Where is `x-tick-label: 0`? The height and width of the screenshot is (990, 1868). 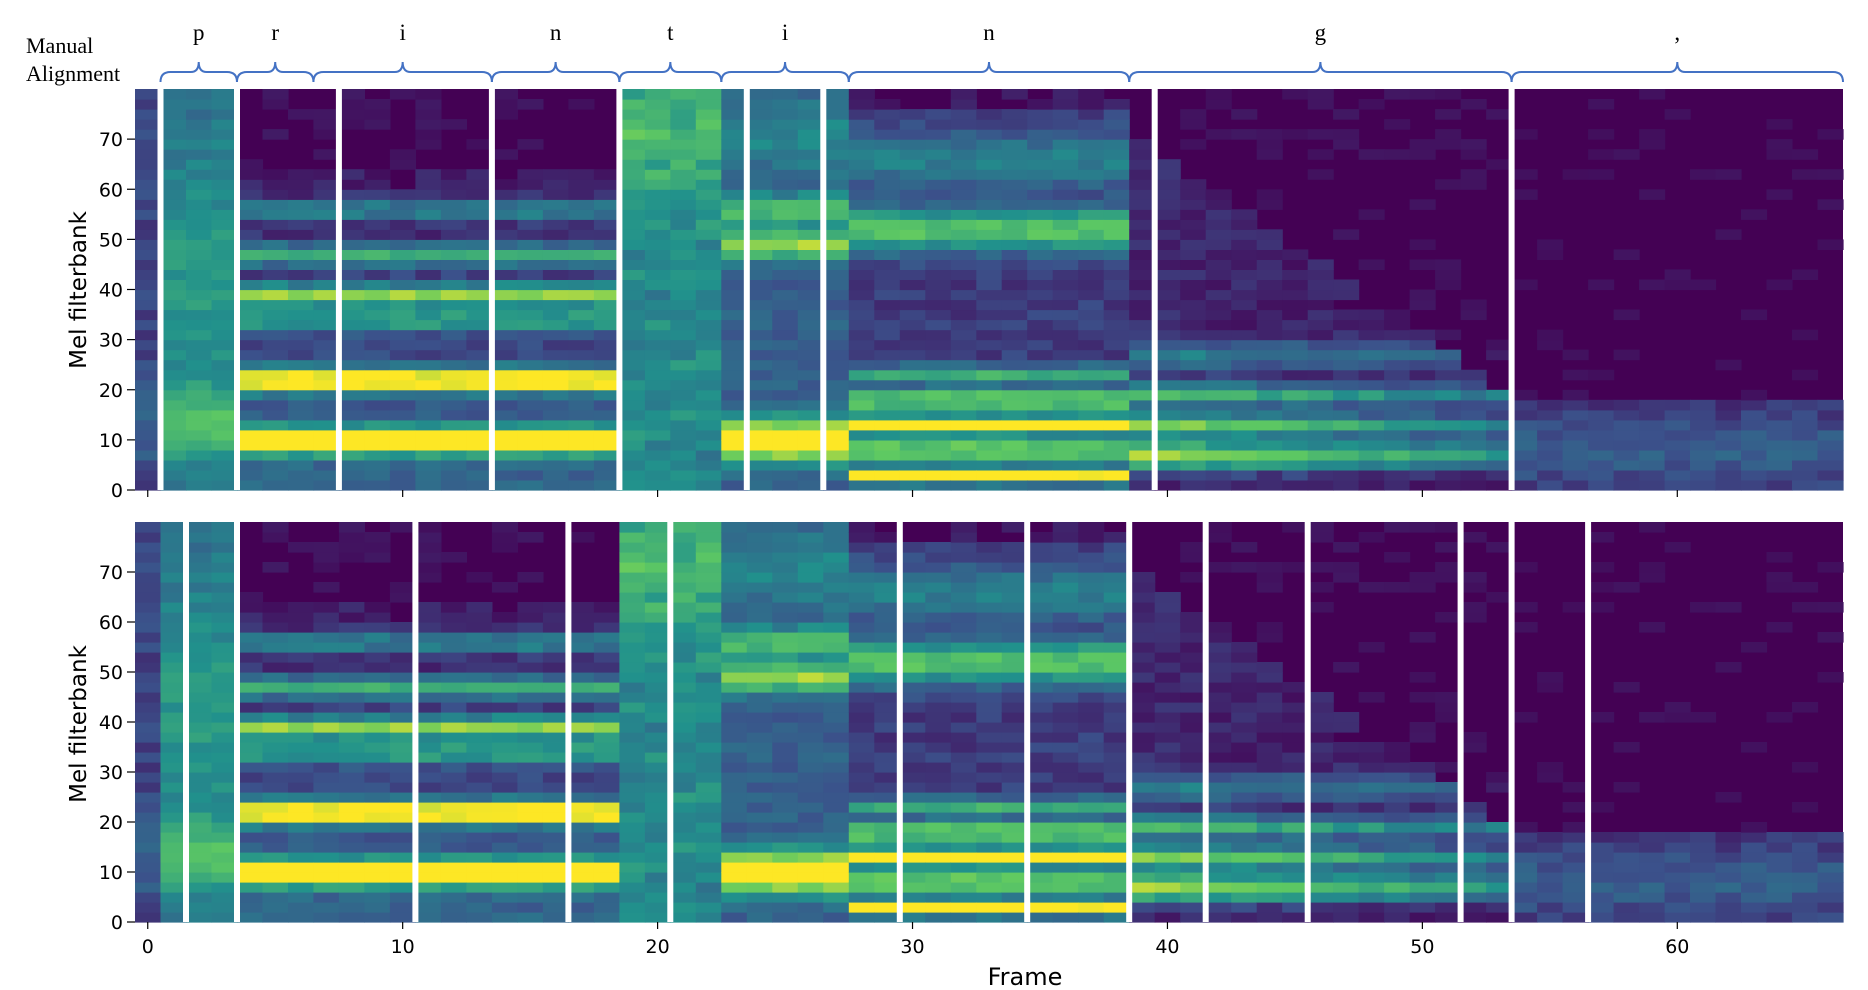 x-tick-label: 0 is located at coordinates (148, 947).